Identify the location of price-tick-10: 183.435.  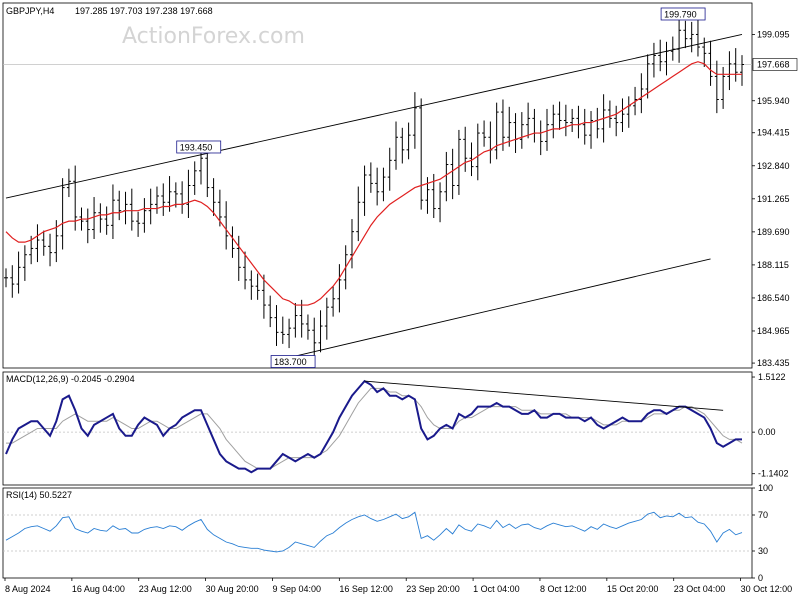
(773, 363).